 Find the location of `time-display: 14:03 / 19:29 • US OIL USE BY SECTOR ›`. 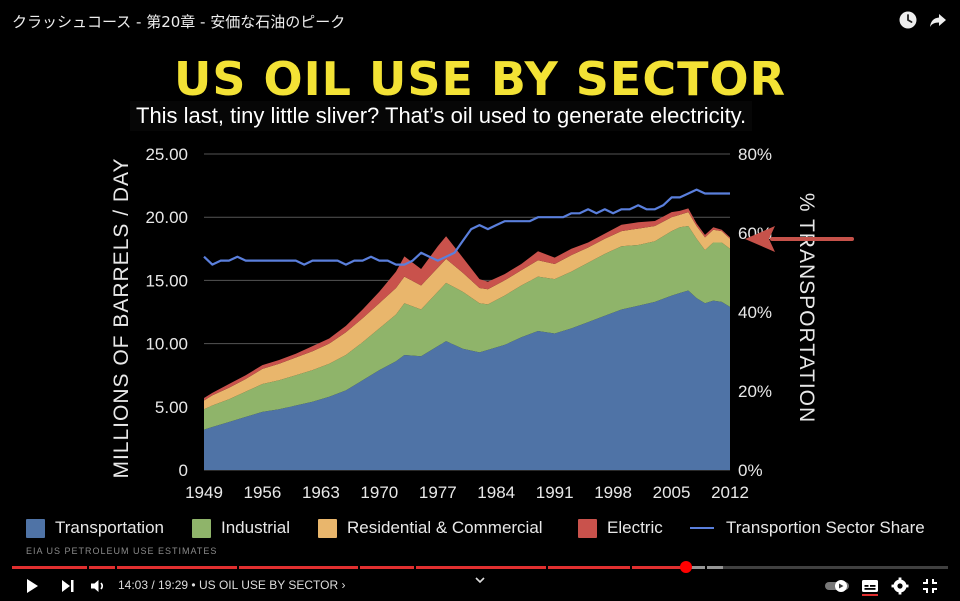

time-display: 14:03 / 19:29 • US OIL USE BY SECTOR › is located at coordinates (231, 585).